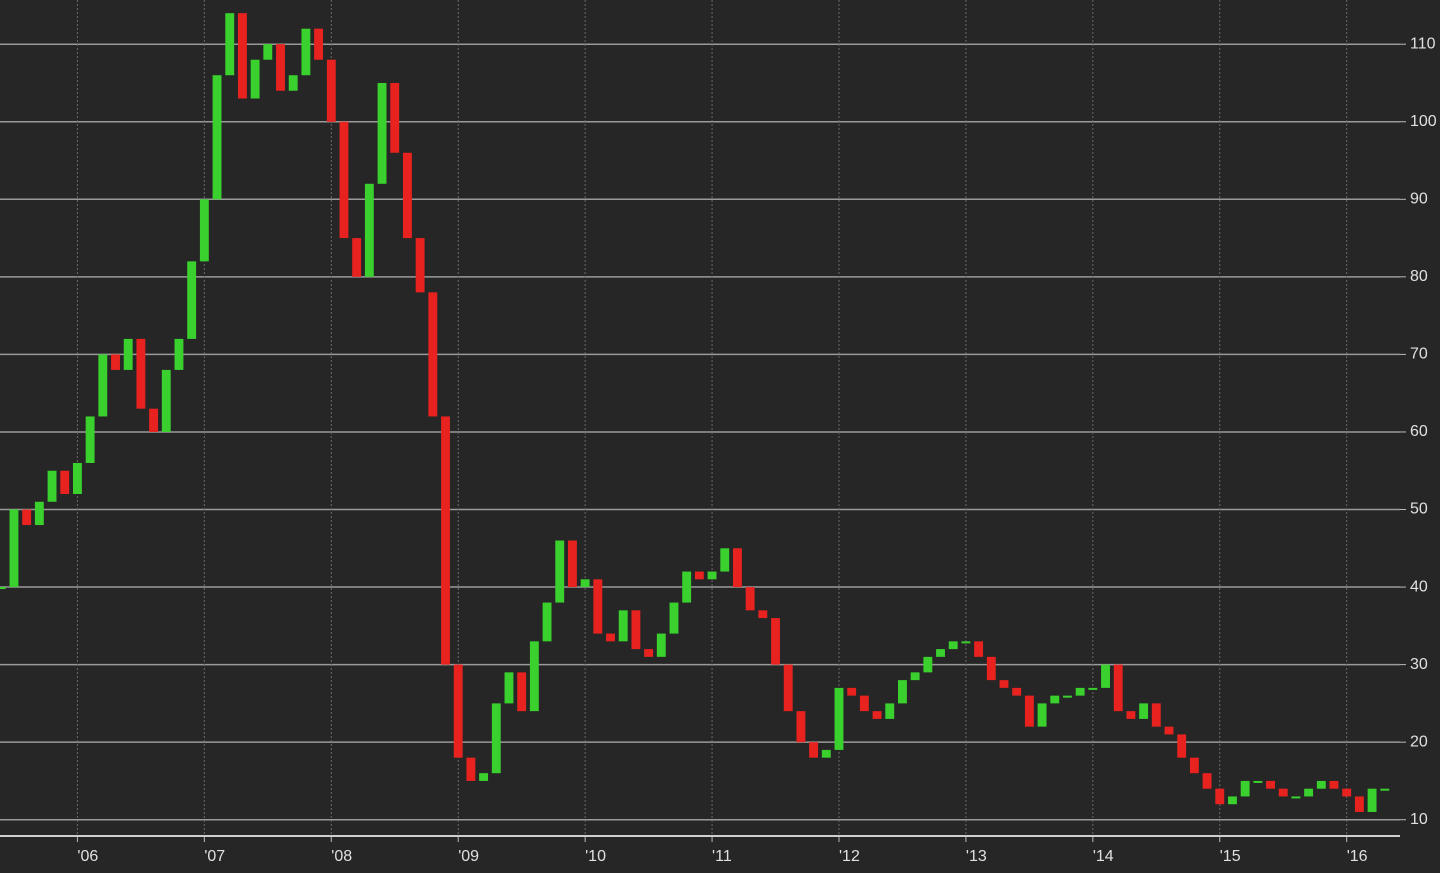  What do you see at coordinates (1419, 431) in the screenshot?
I see `y-tick-label: 60` at bounding box center [1419, 431].